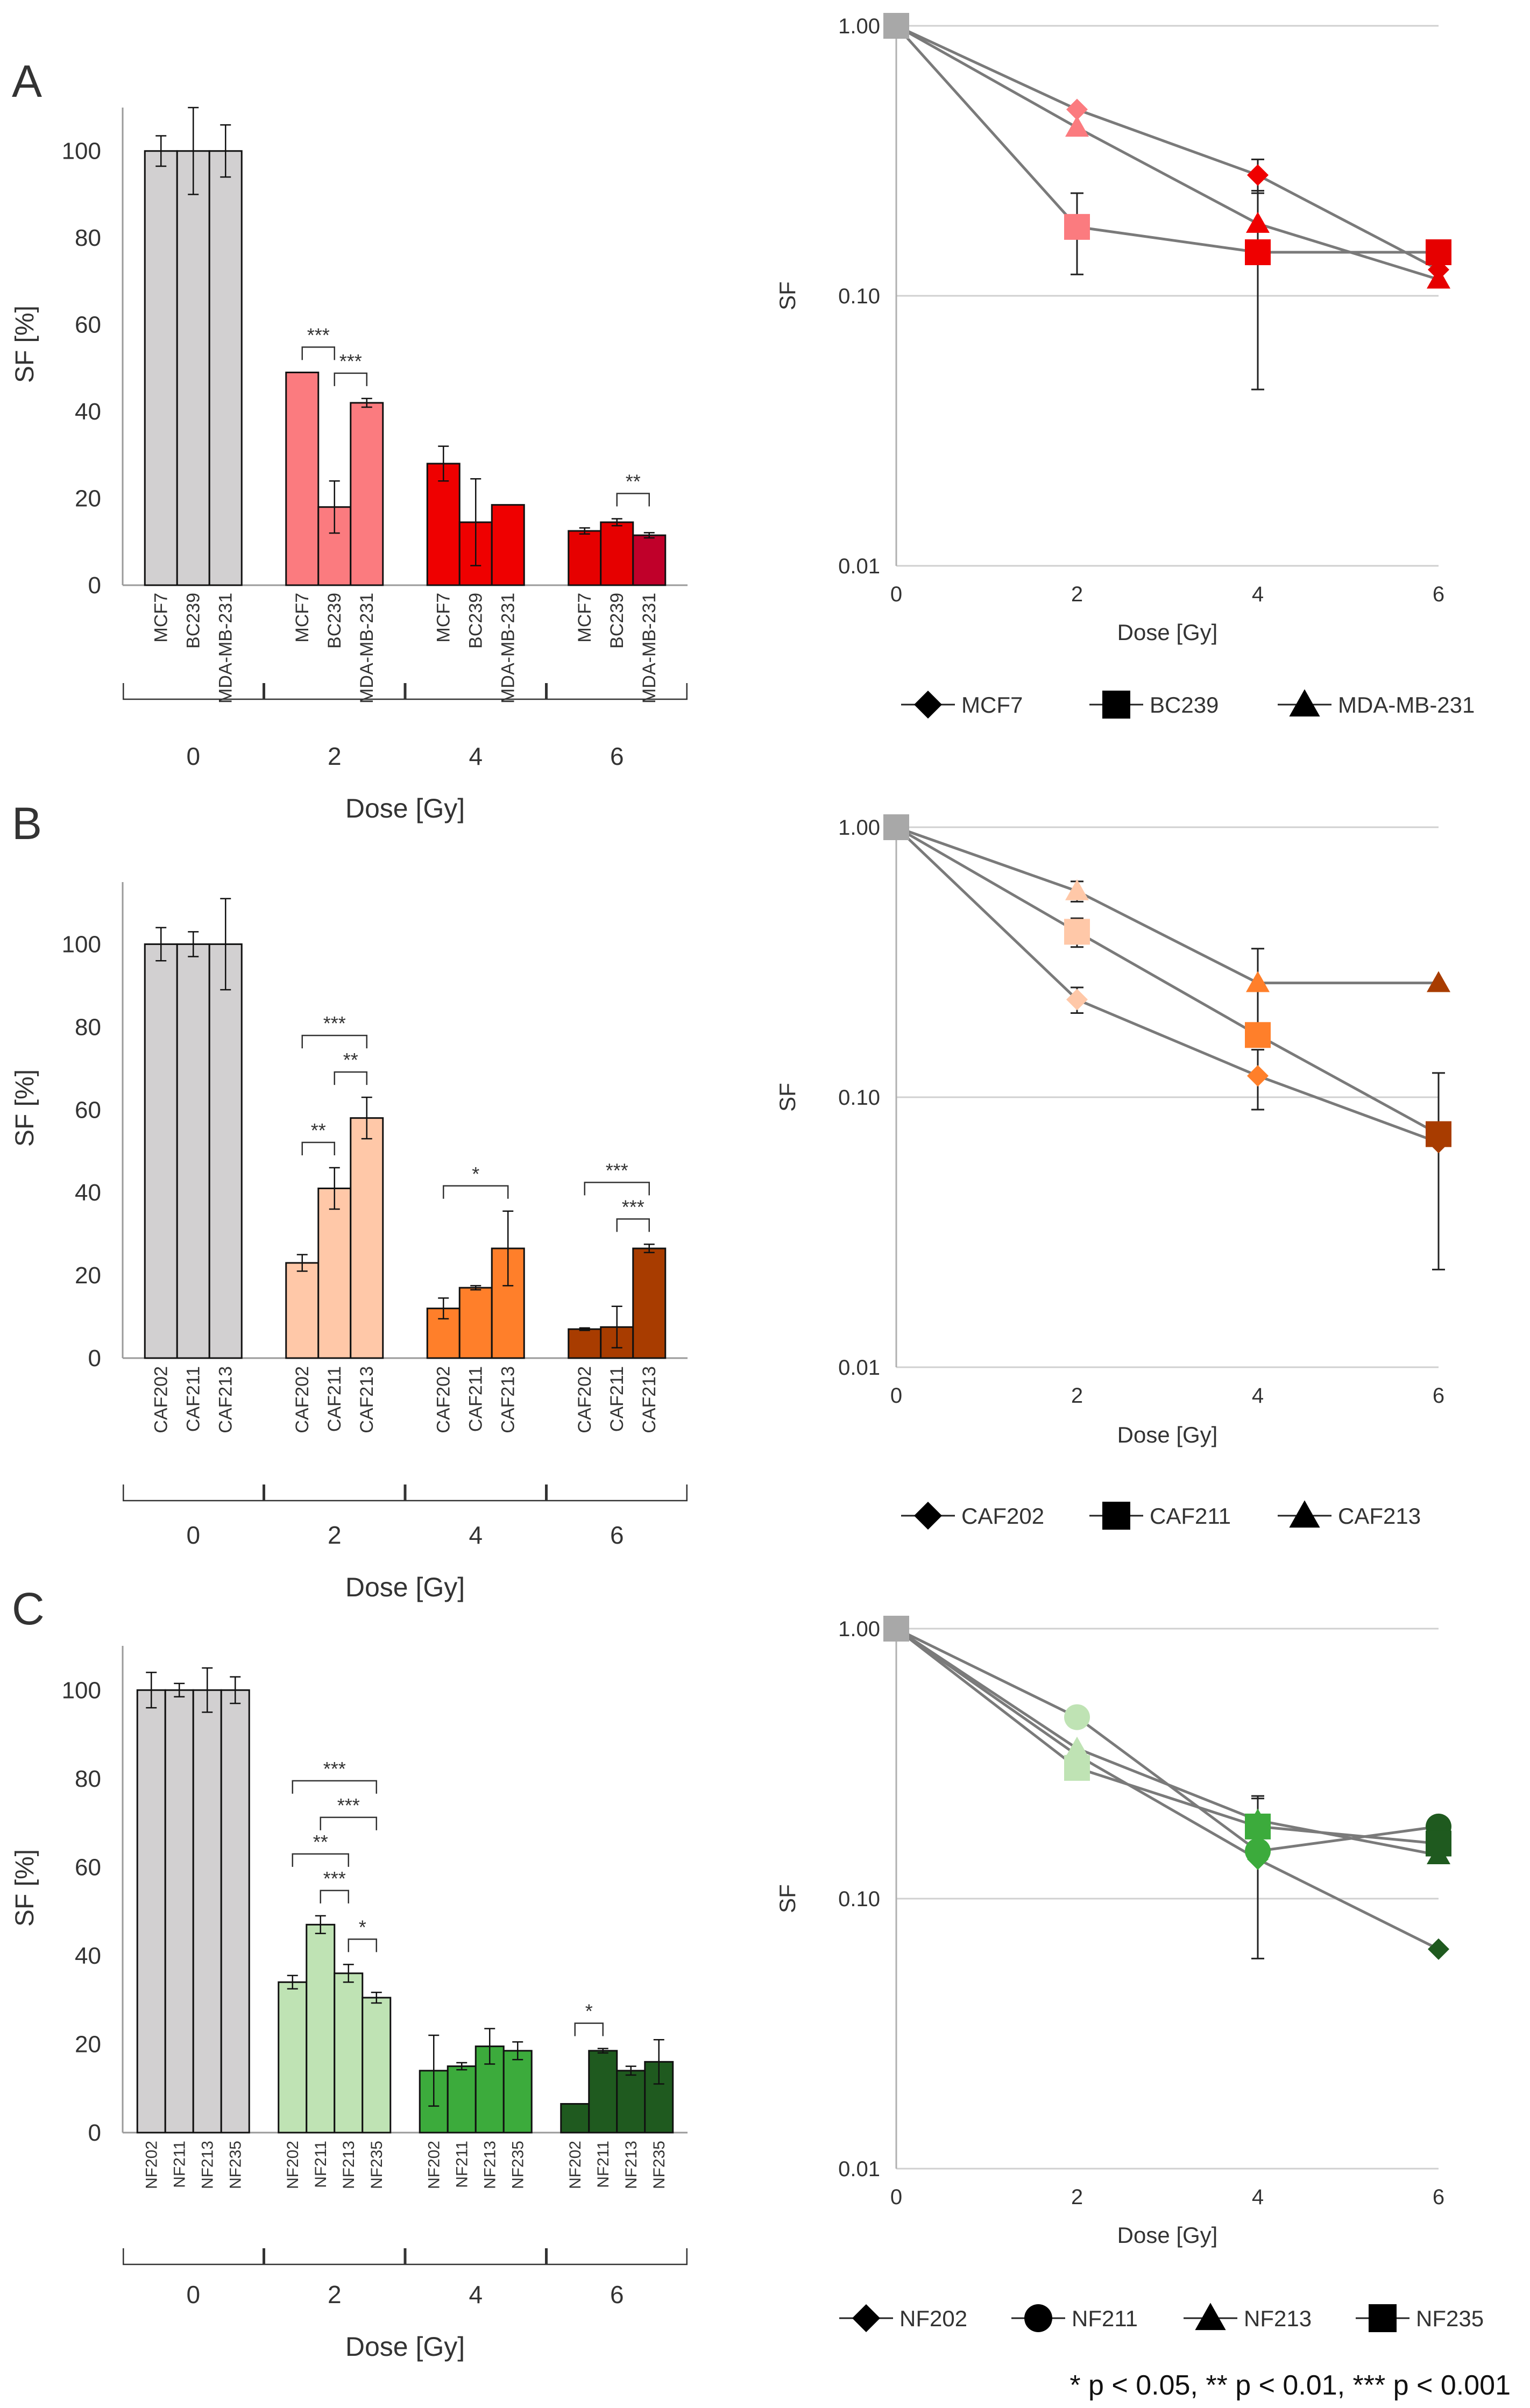 Image resolution: width=1530 pixels, height=2408 pixels. I want to click on x-tick-label: 4, so click(1258, 594).